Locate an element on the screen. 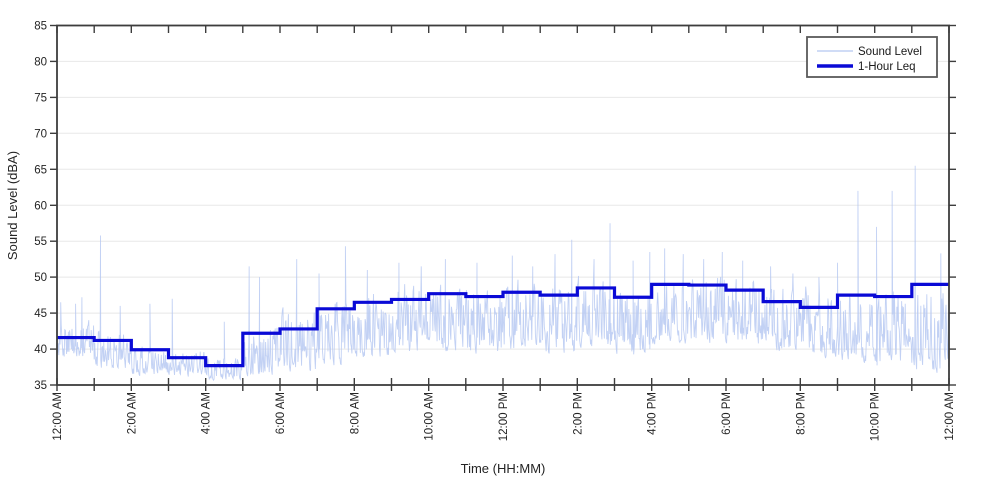  x-tick-label: 2:00 PM is located at coordinates (578, 413).